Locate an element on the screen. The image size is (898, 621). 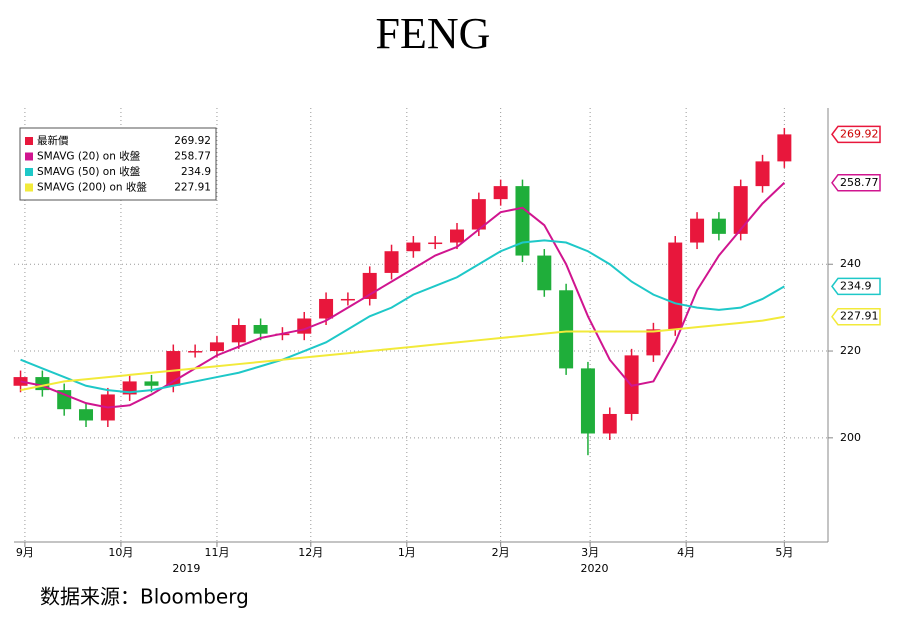
legend-box is located at coordinates (118, 164).